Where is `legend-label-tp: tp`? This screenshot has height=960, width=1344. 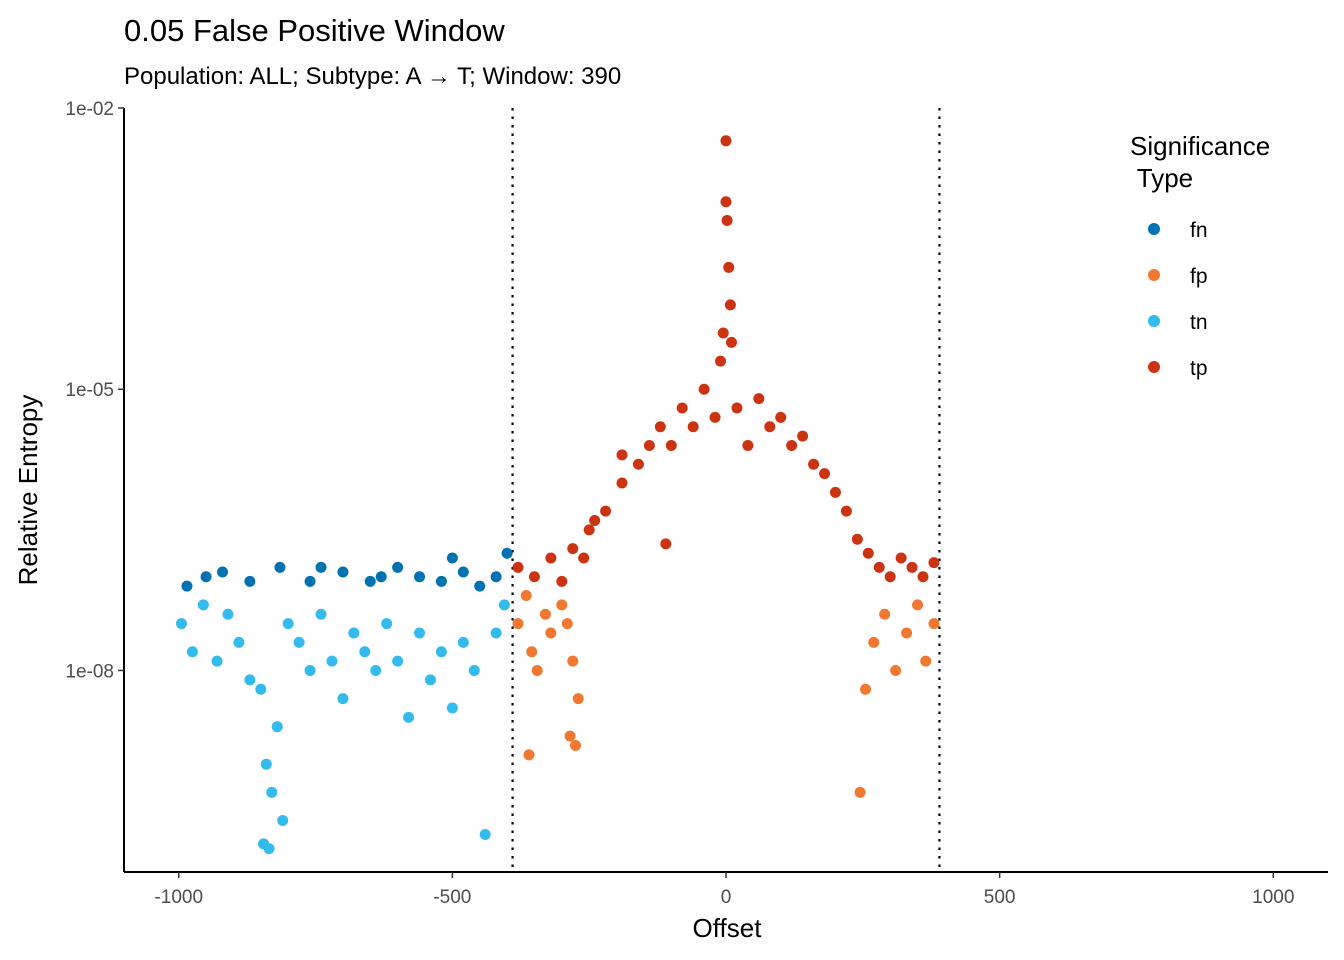 legend-label-tp: tp is located at coordinates (1199, 368).